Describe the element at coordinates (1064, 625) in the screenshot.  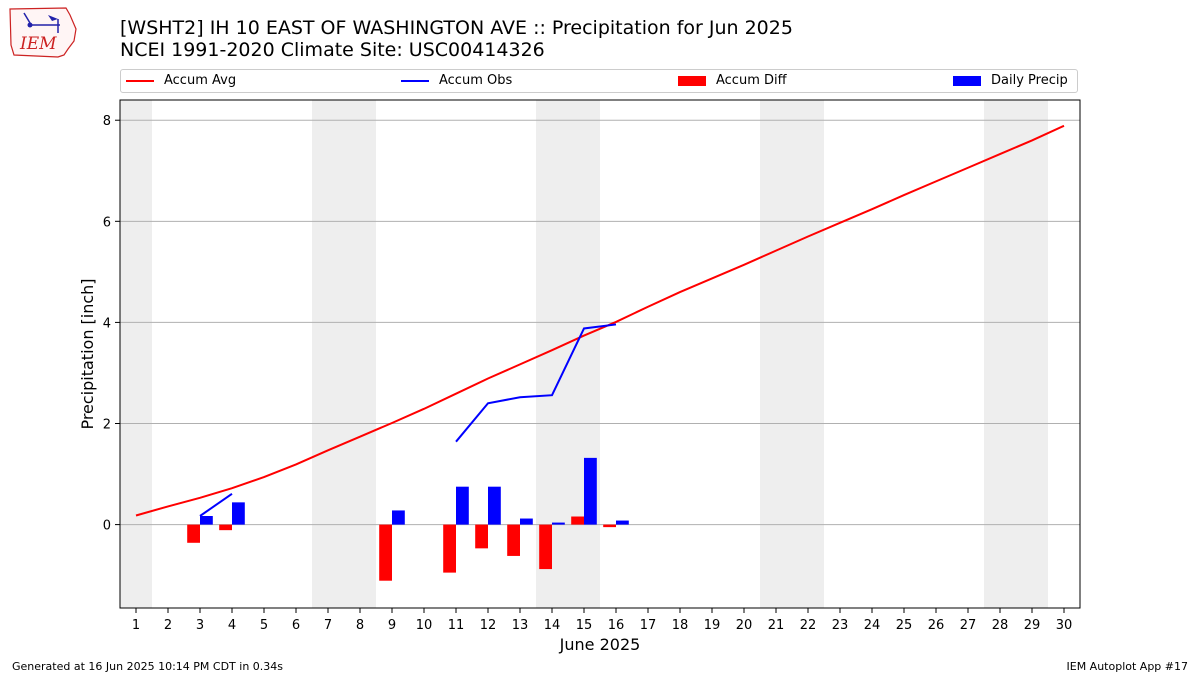
I see `x-tick-label-30: 30` at that location.